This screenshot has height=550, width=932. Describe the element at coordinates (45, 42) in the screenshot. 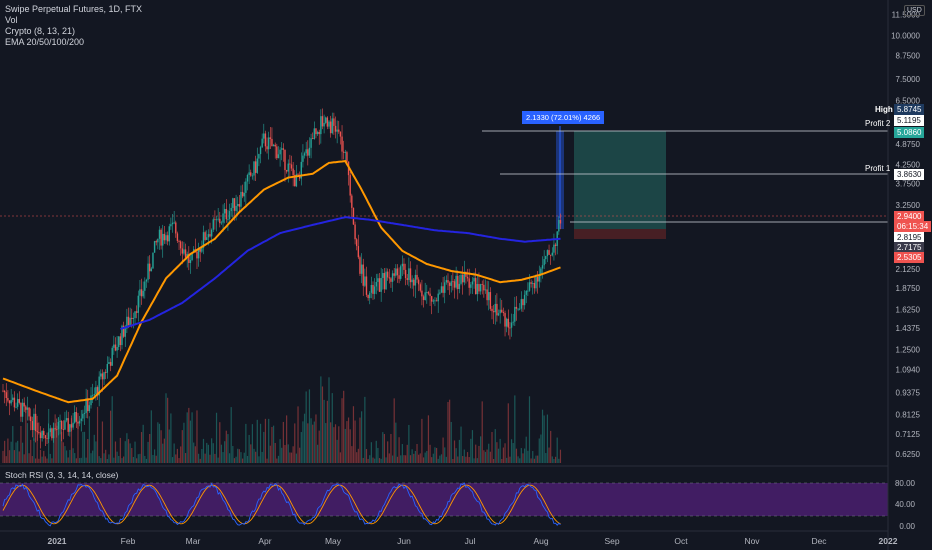

I see `ema-indicator-label: EMA 20/50/100/200` at that location.